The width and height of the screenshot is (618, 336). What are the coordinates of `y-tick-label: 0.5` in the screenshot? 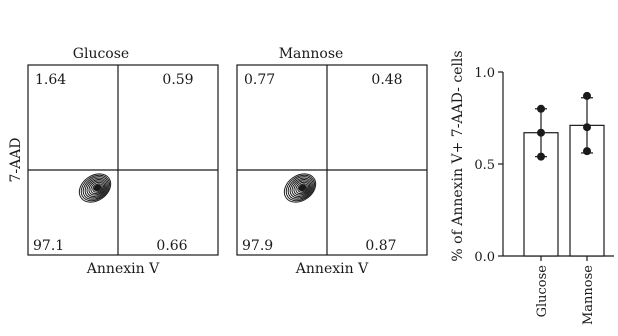 It's located at (484, 165).